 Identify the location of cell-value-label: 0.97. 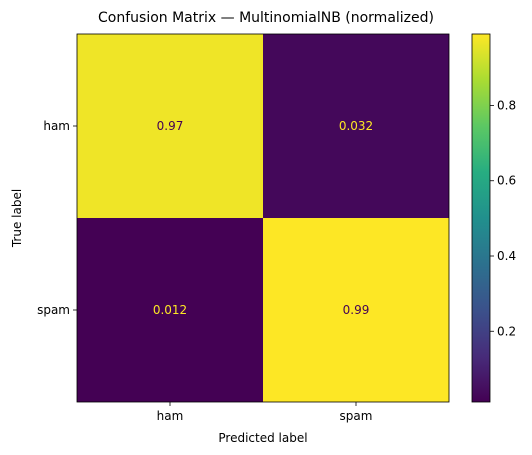
(170, 126).